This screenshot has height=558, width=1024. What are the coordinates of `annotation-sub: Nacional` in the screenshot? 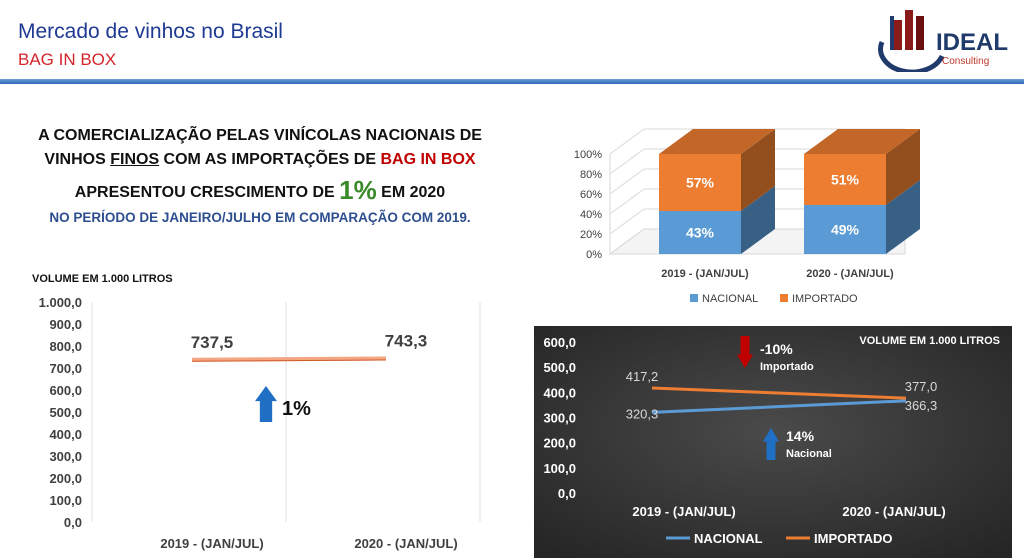 It's located at (809, 454).